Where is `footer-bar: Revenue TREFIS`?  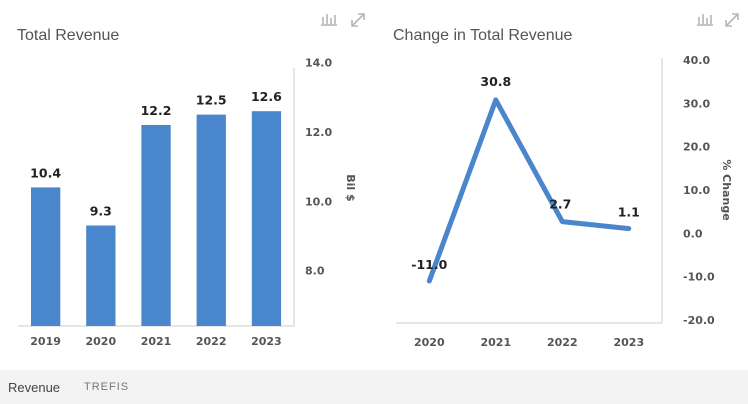 footer-bar: Revenue TREFIS is located at coordinates (374, 387).